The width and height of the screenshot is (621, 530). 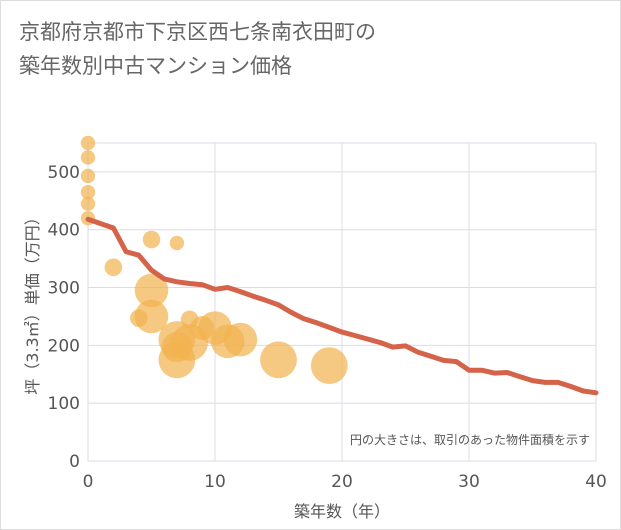 What do you see at coordinates (64, 289) in the screenshot?
I see `y-tick-label: 300` at bounding box center [64, 289].